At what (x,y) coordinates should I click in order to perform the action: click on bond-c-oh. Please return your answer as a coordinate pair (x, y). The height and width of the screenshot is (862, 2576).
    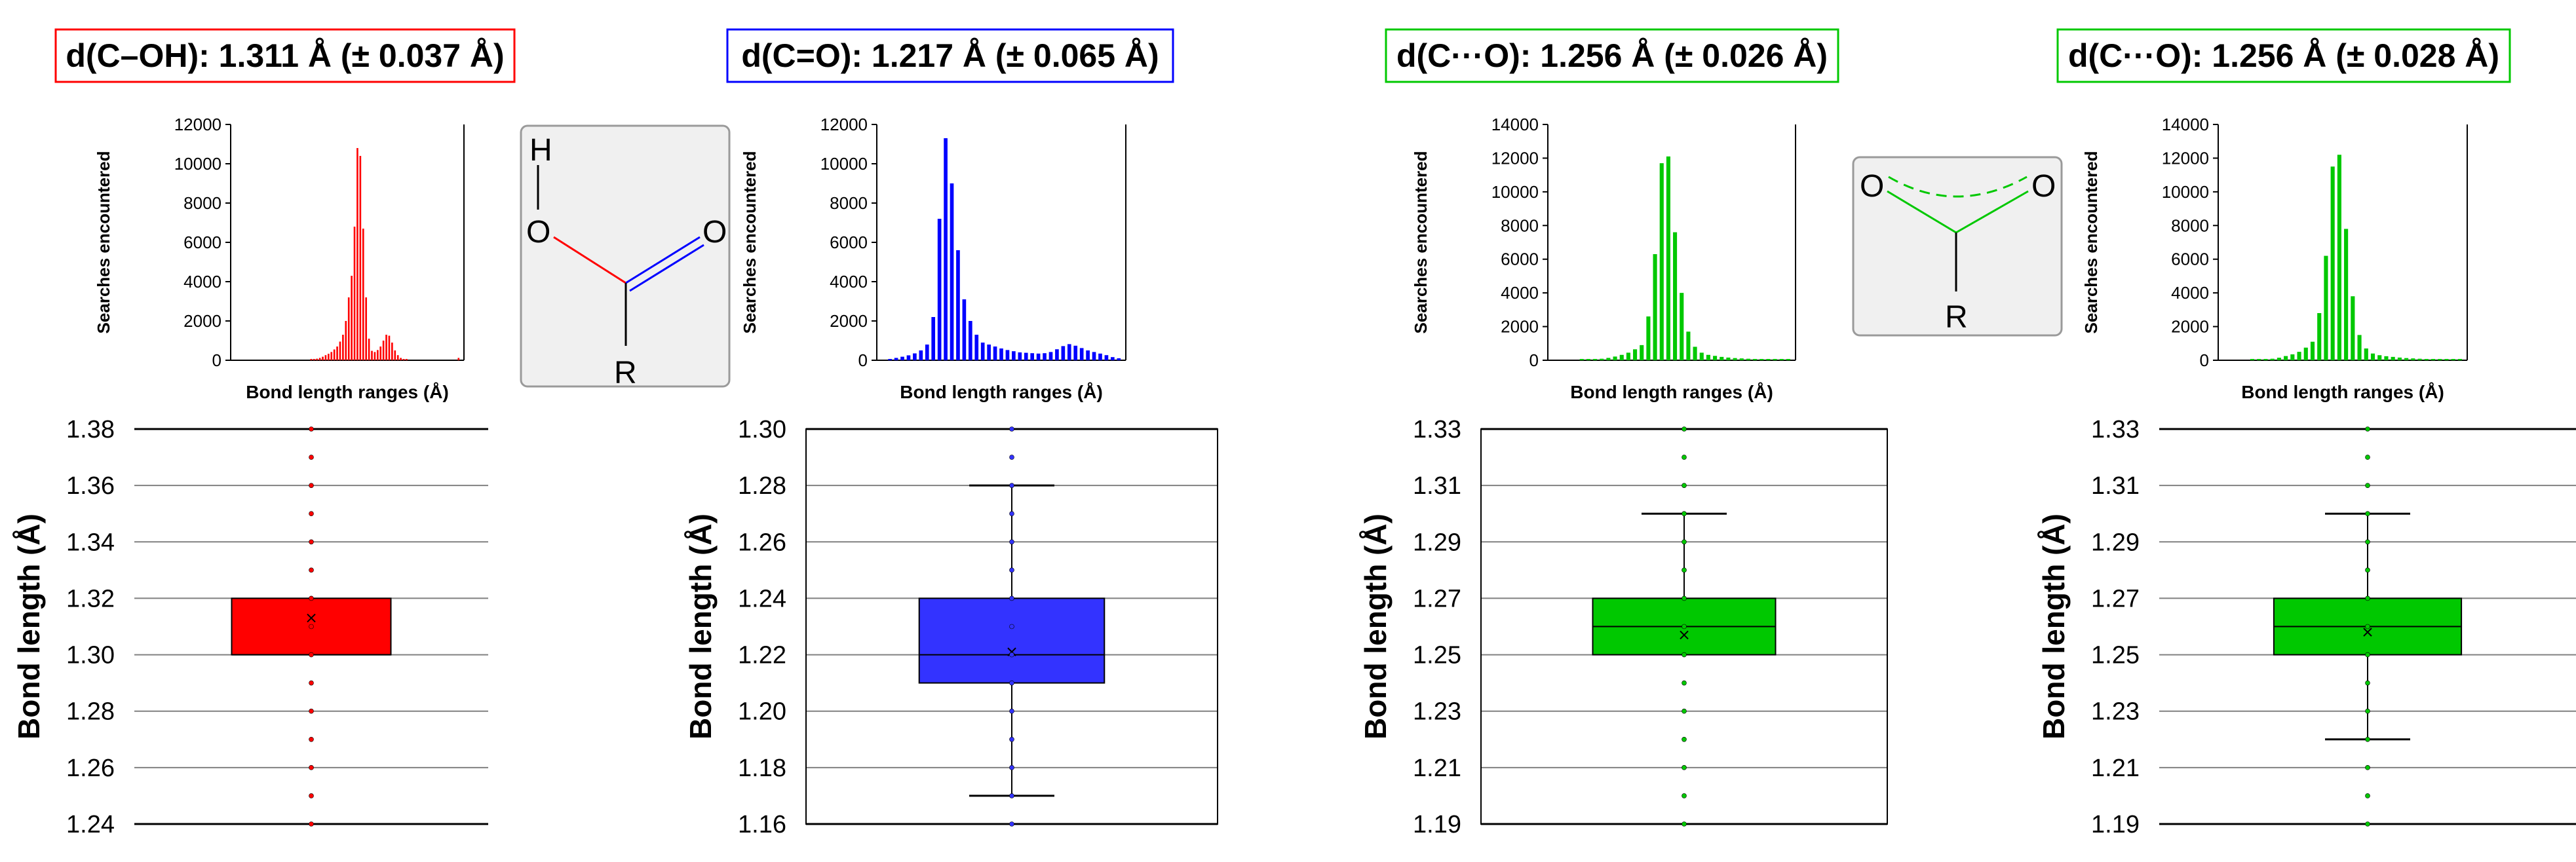
    Looking at the image, I should click on (589, 260).